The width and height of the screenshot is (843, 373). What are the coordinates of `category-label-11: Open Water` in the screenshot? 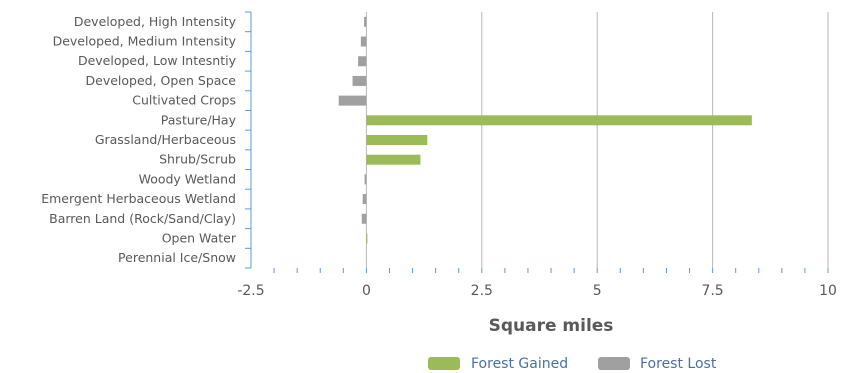 It's located at (199, 237).